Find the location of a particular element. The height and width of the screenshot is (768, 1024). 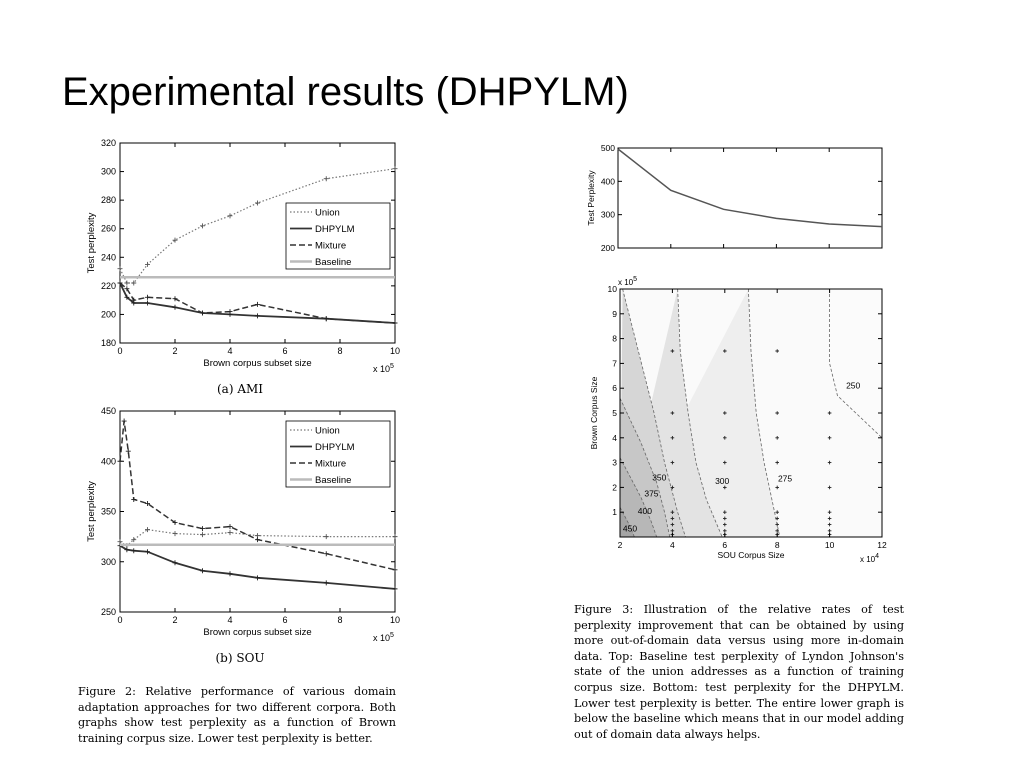

sou-series-union is located at coordinates (257, 537).